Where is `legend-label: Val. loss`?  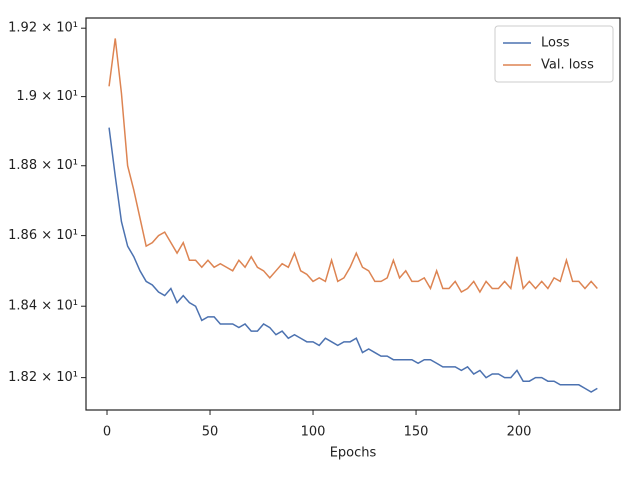 legend-label: Val. loss is located at coordinates (567, 65).